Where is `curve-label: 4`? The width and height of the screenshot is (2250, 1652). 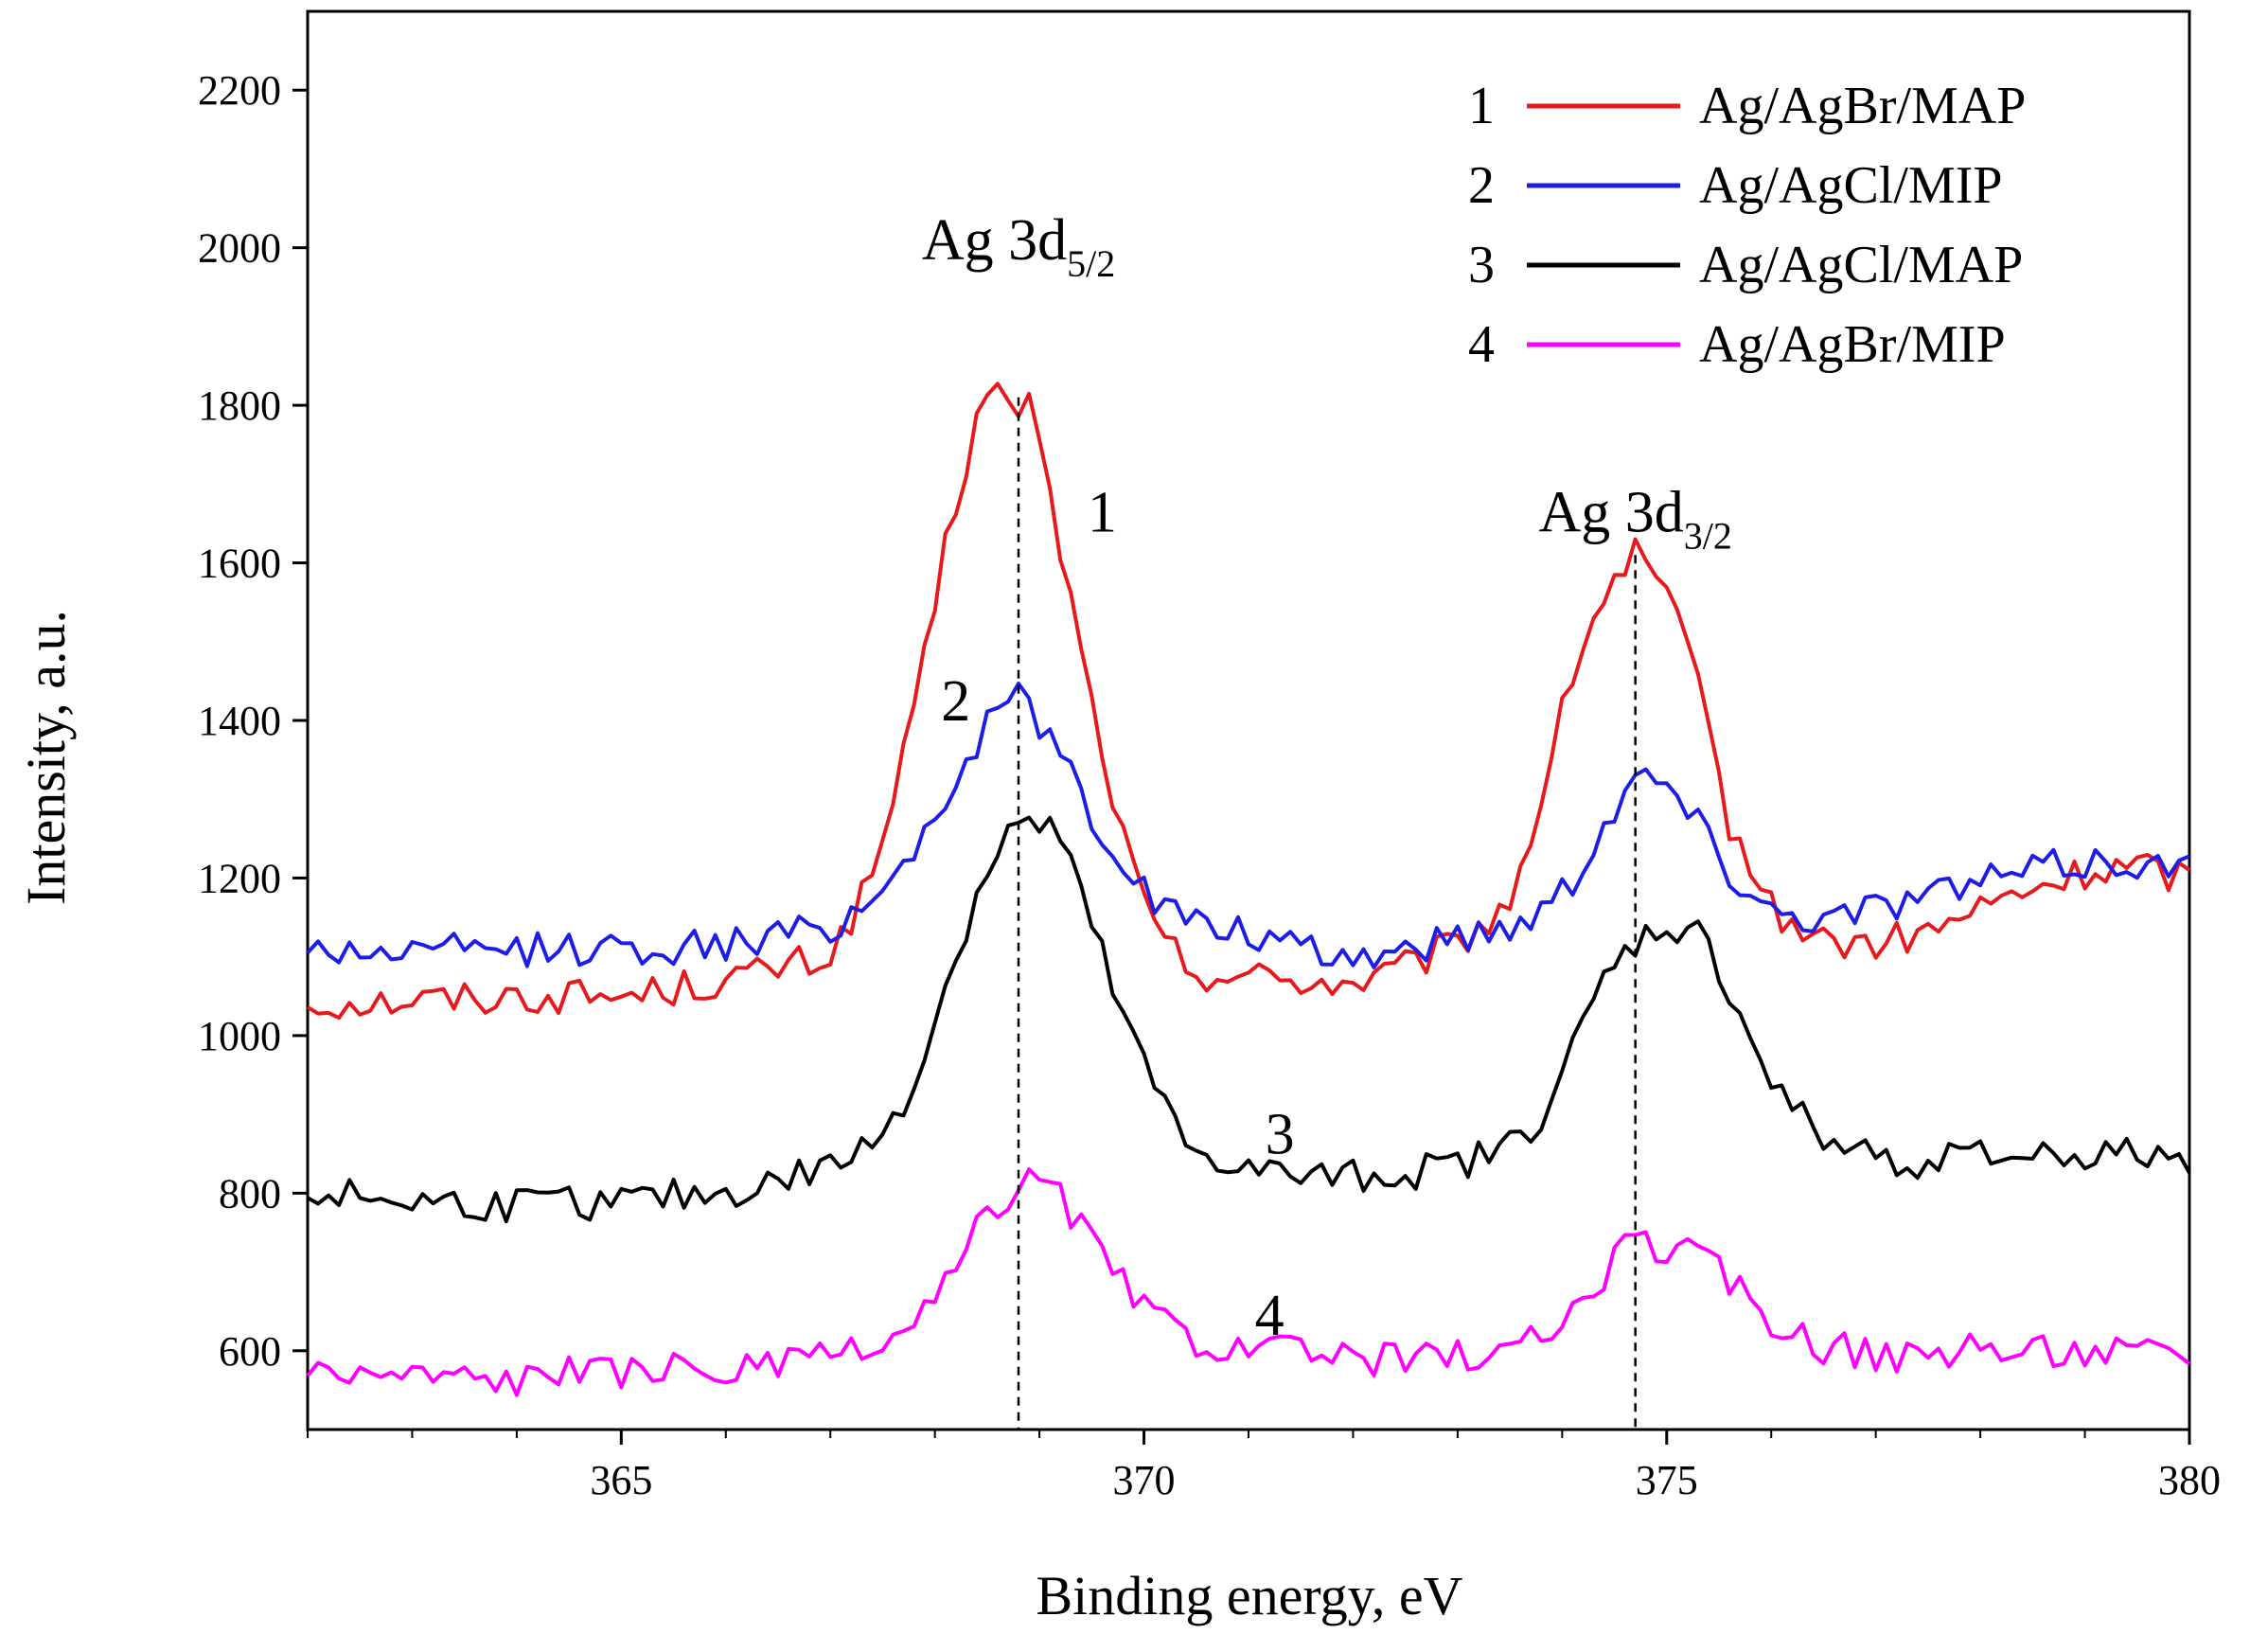
curve-label: 4 is located at coordinates (1270, 1316).